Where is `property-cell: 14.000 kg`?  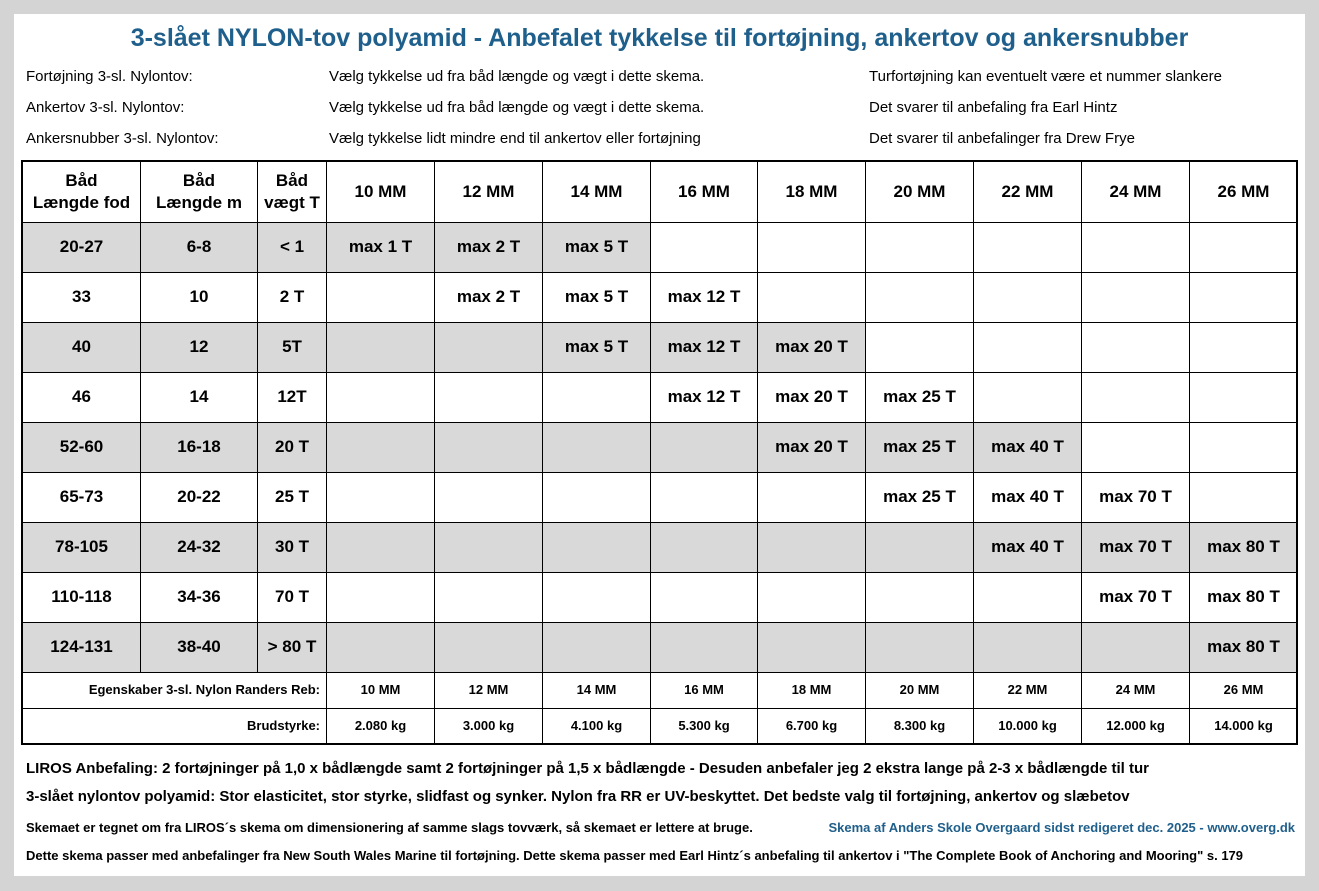 property-cell: 14.000 kg is located at coordinates (1243, 726).